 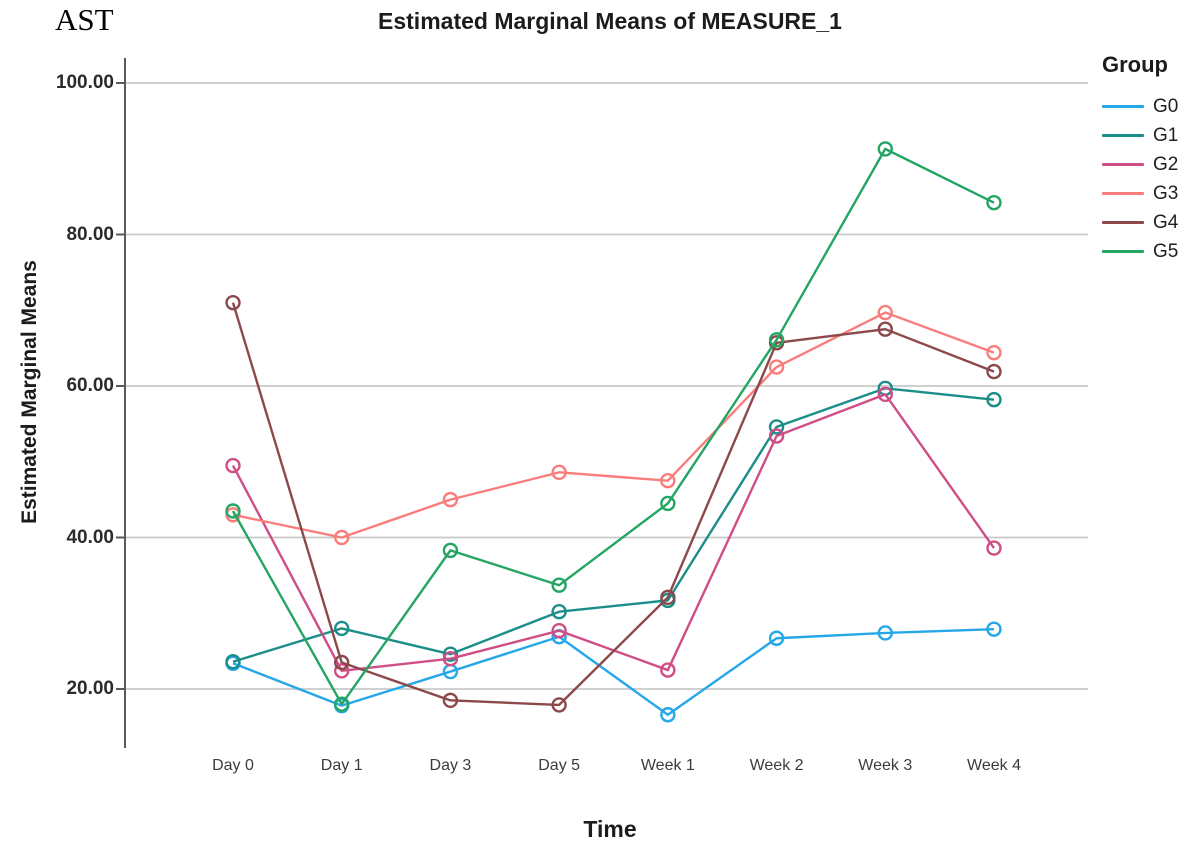 I want to click on x-tick-label: Week 2, so click(x=776, y=765).